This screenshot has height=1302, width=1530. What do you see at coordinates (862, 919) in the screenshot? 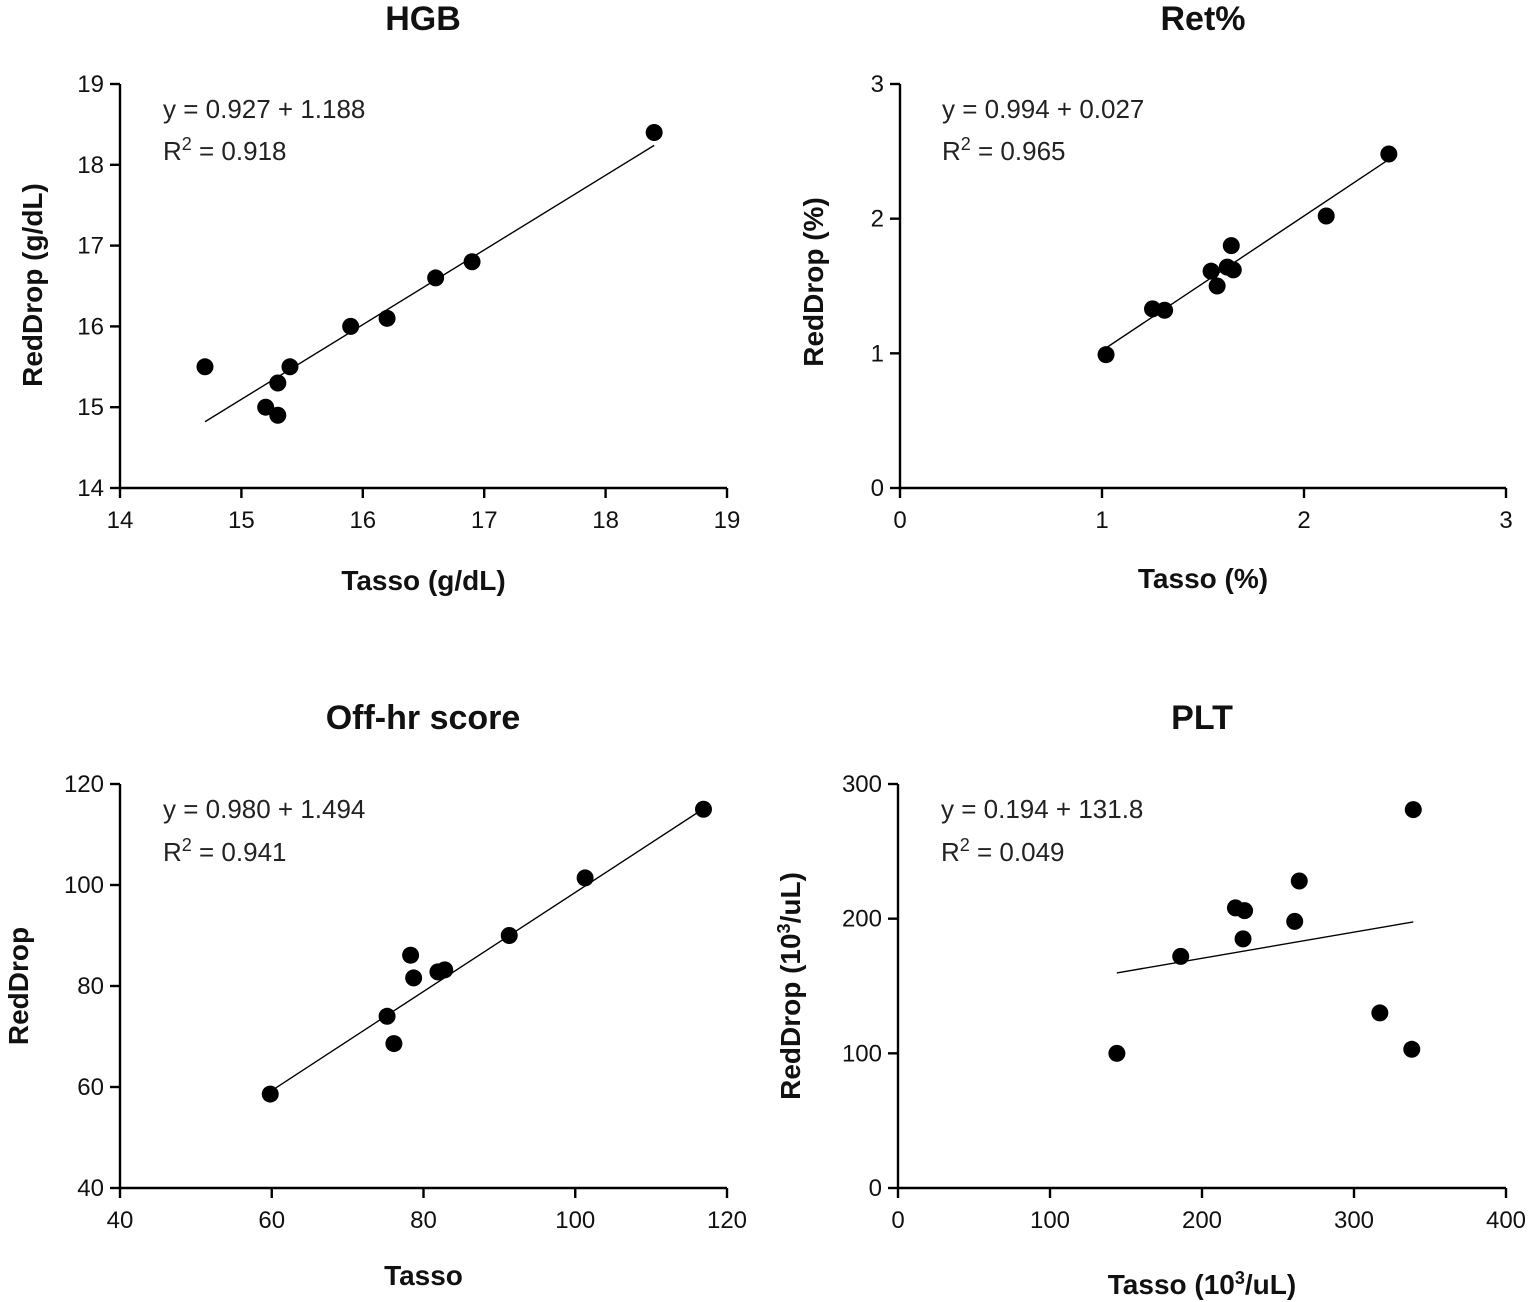
I see `plt-y-tick-label: 200` at bounding box center [862, 919].